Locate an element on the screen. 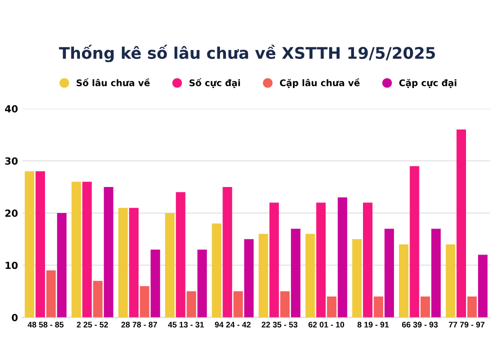 Image resolution: width=495 pixels, height=345 pixels. y-tick-label: 0 is located at coordinates (15, 318).